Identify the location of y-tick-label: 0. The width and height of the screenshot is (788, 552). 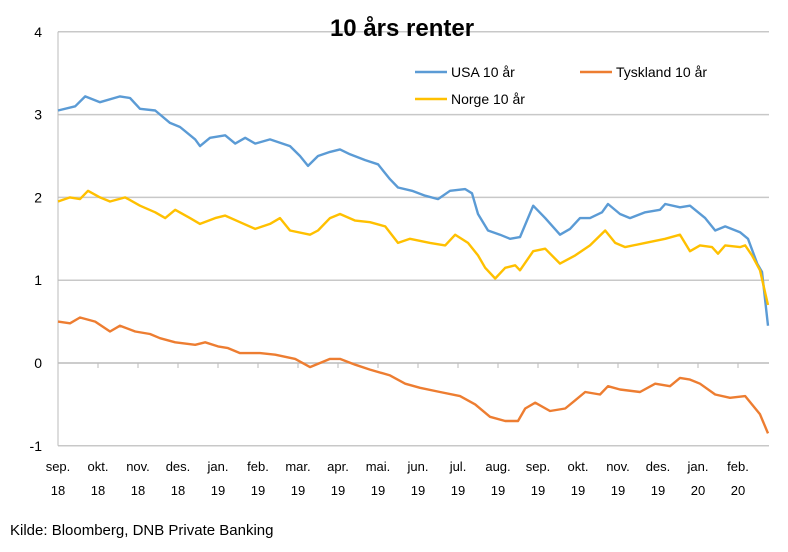
(38, 363).